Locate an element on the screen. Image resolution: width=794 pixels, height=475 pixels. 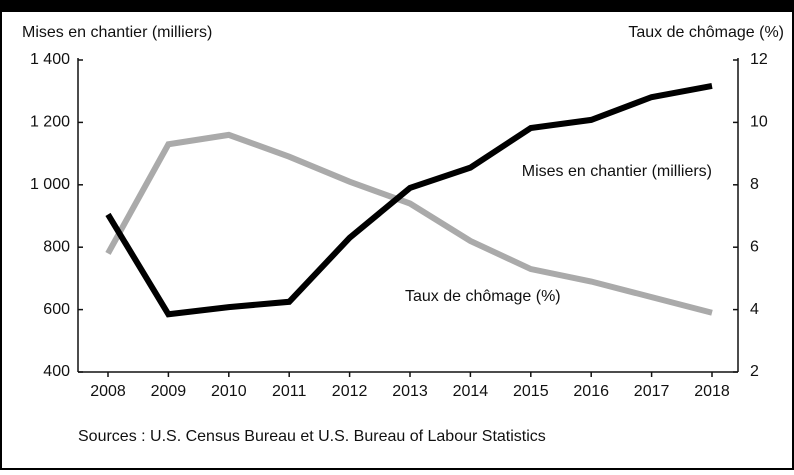
y2-tick-label: 8 is located at coordinates (754, 184).